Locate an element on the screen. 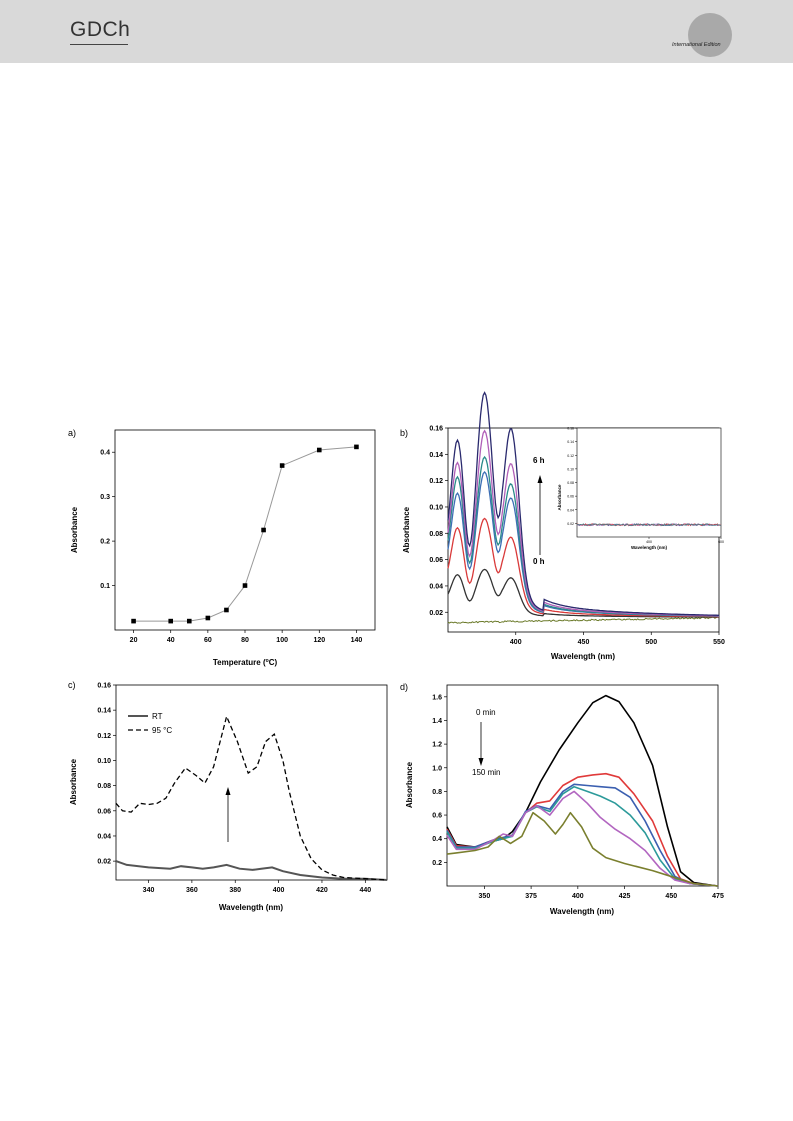  x-tick-label: 20 is located at coordinates (134, 640).